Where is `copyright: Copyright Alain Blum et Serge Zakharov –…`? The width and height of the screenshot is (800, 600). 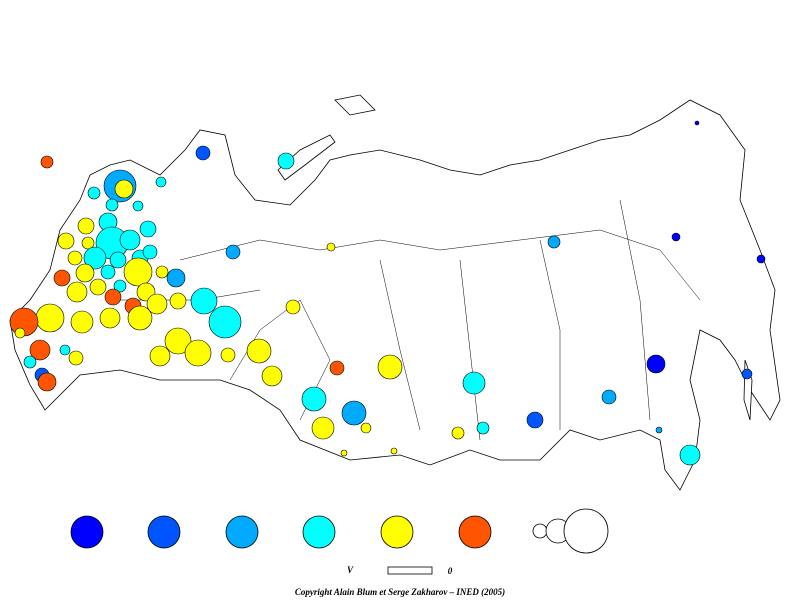
copyright: Copyright Alain Blum et Serge Zakharov –… is located at coordinates (400, 592).